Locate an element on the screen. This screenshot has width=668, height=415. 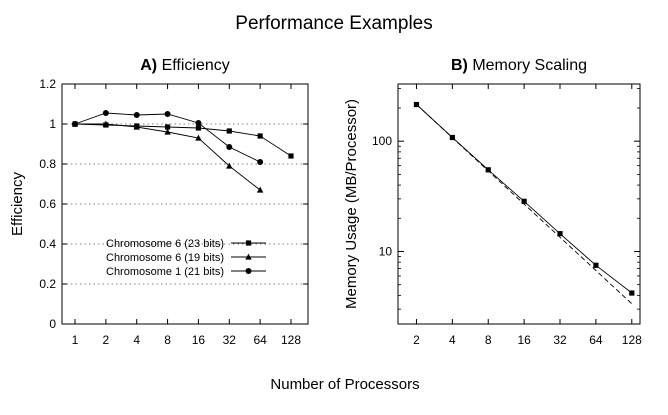
panel-a-title-text: Efficiency is located at coordinates (196, 65).